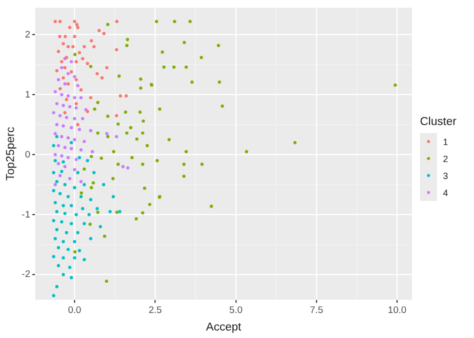 The height and width of the screenshot is (338, 474). What do you see at coordinates (445, 175) in the screenshot?
I see `legend-label: 3` at bounding box center [445, 175].